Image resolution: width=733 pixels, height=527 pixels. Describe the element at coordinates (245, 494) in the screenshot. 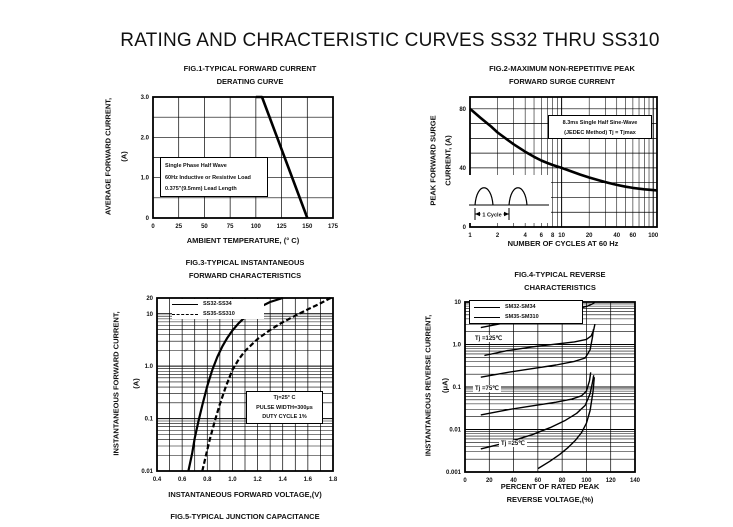

I see `fig3-x-axis-title: INSTANTANEOUS FORWARD VOLTAGE,(V)` at that location.